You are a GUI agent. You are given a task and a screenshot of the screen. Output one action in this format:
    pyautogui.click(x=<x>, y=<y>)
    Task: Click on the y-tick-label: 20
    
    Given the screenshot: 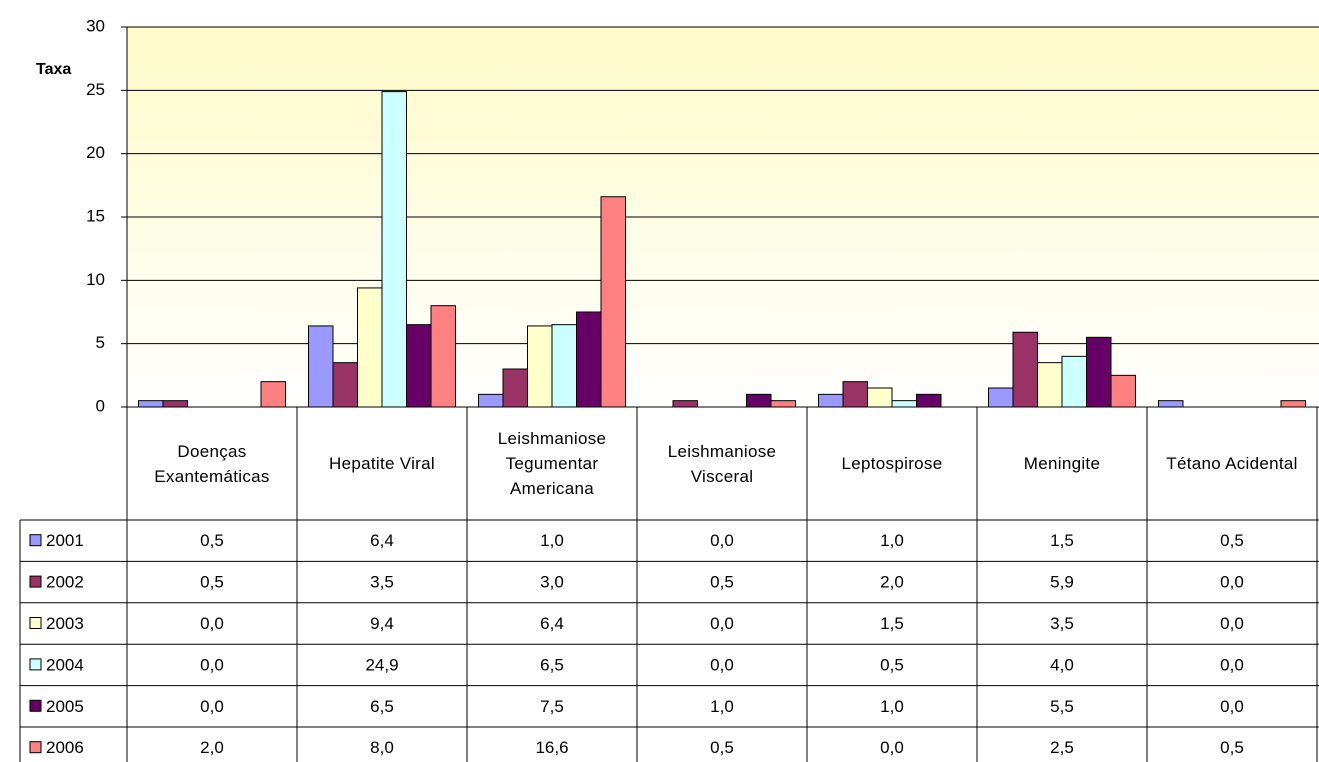 What is the action you would take?
    pyautogui.click(x=95, y=152)
    